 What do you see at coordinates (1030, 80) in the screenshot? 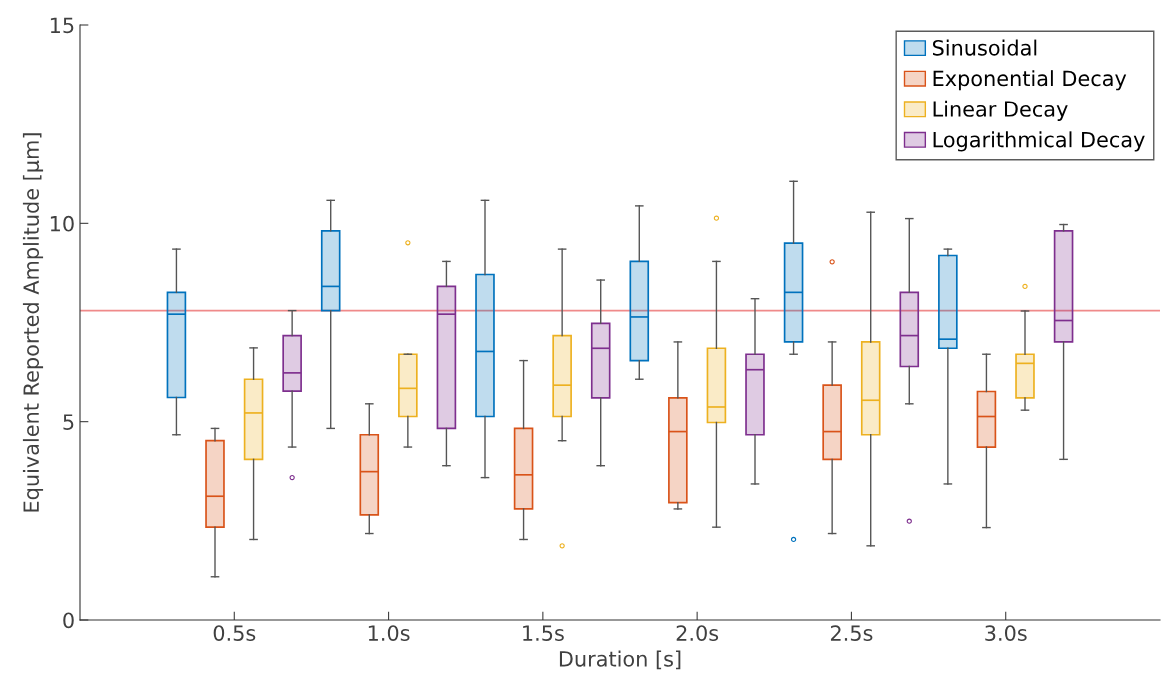
I see `legend-label: Exponential Decay` at bounding box center [1030, 80].